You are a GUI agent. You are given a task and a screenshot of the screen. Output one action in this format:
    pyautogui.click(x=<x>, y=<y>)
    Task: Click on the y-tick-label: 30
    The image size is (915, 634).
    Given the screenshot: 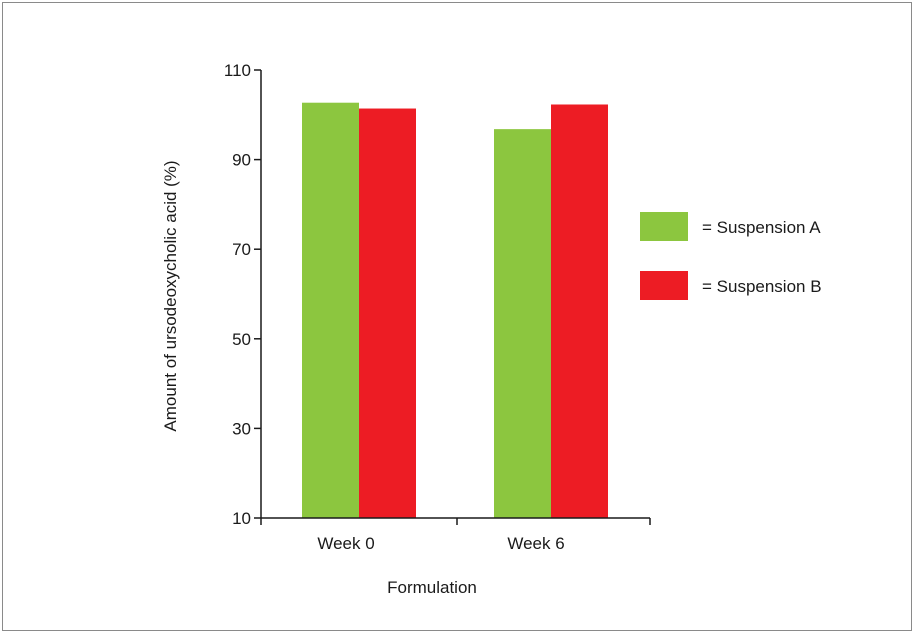 What is the action you would take?
    pyautogui.click(x=241, y=428)
    